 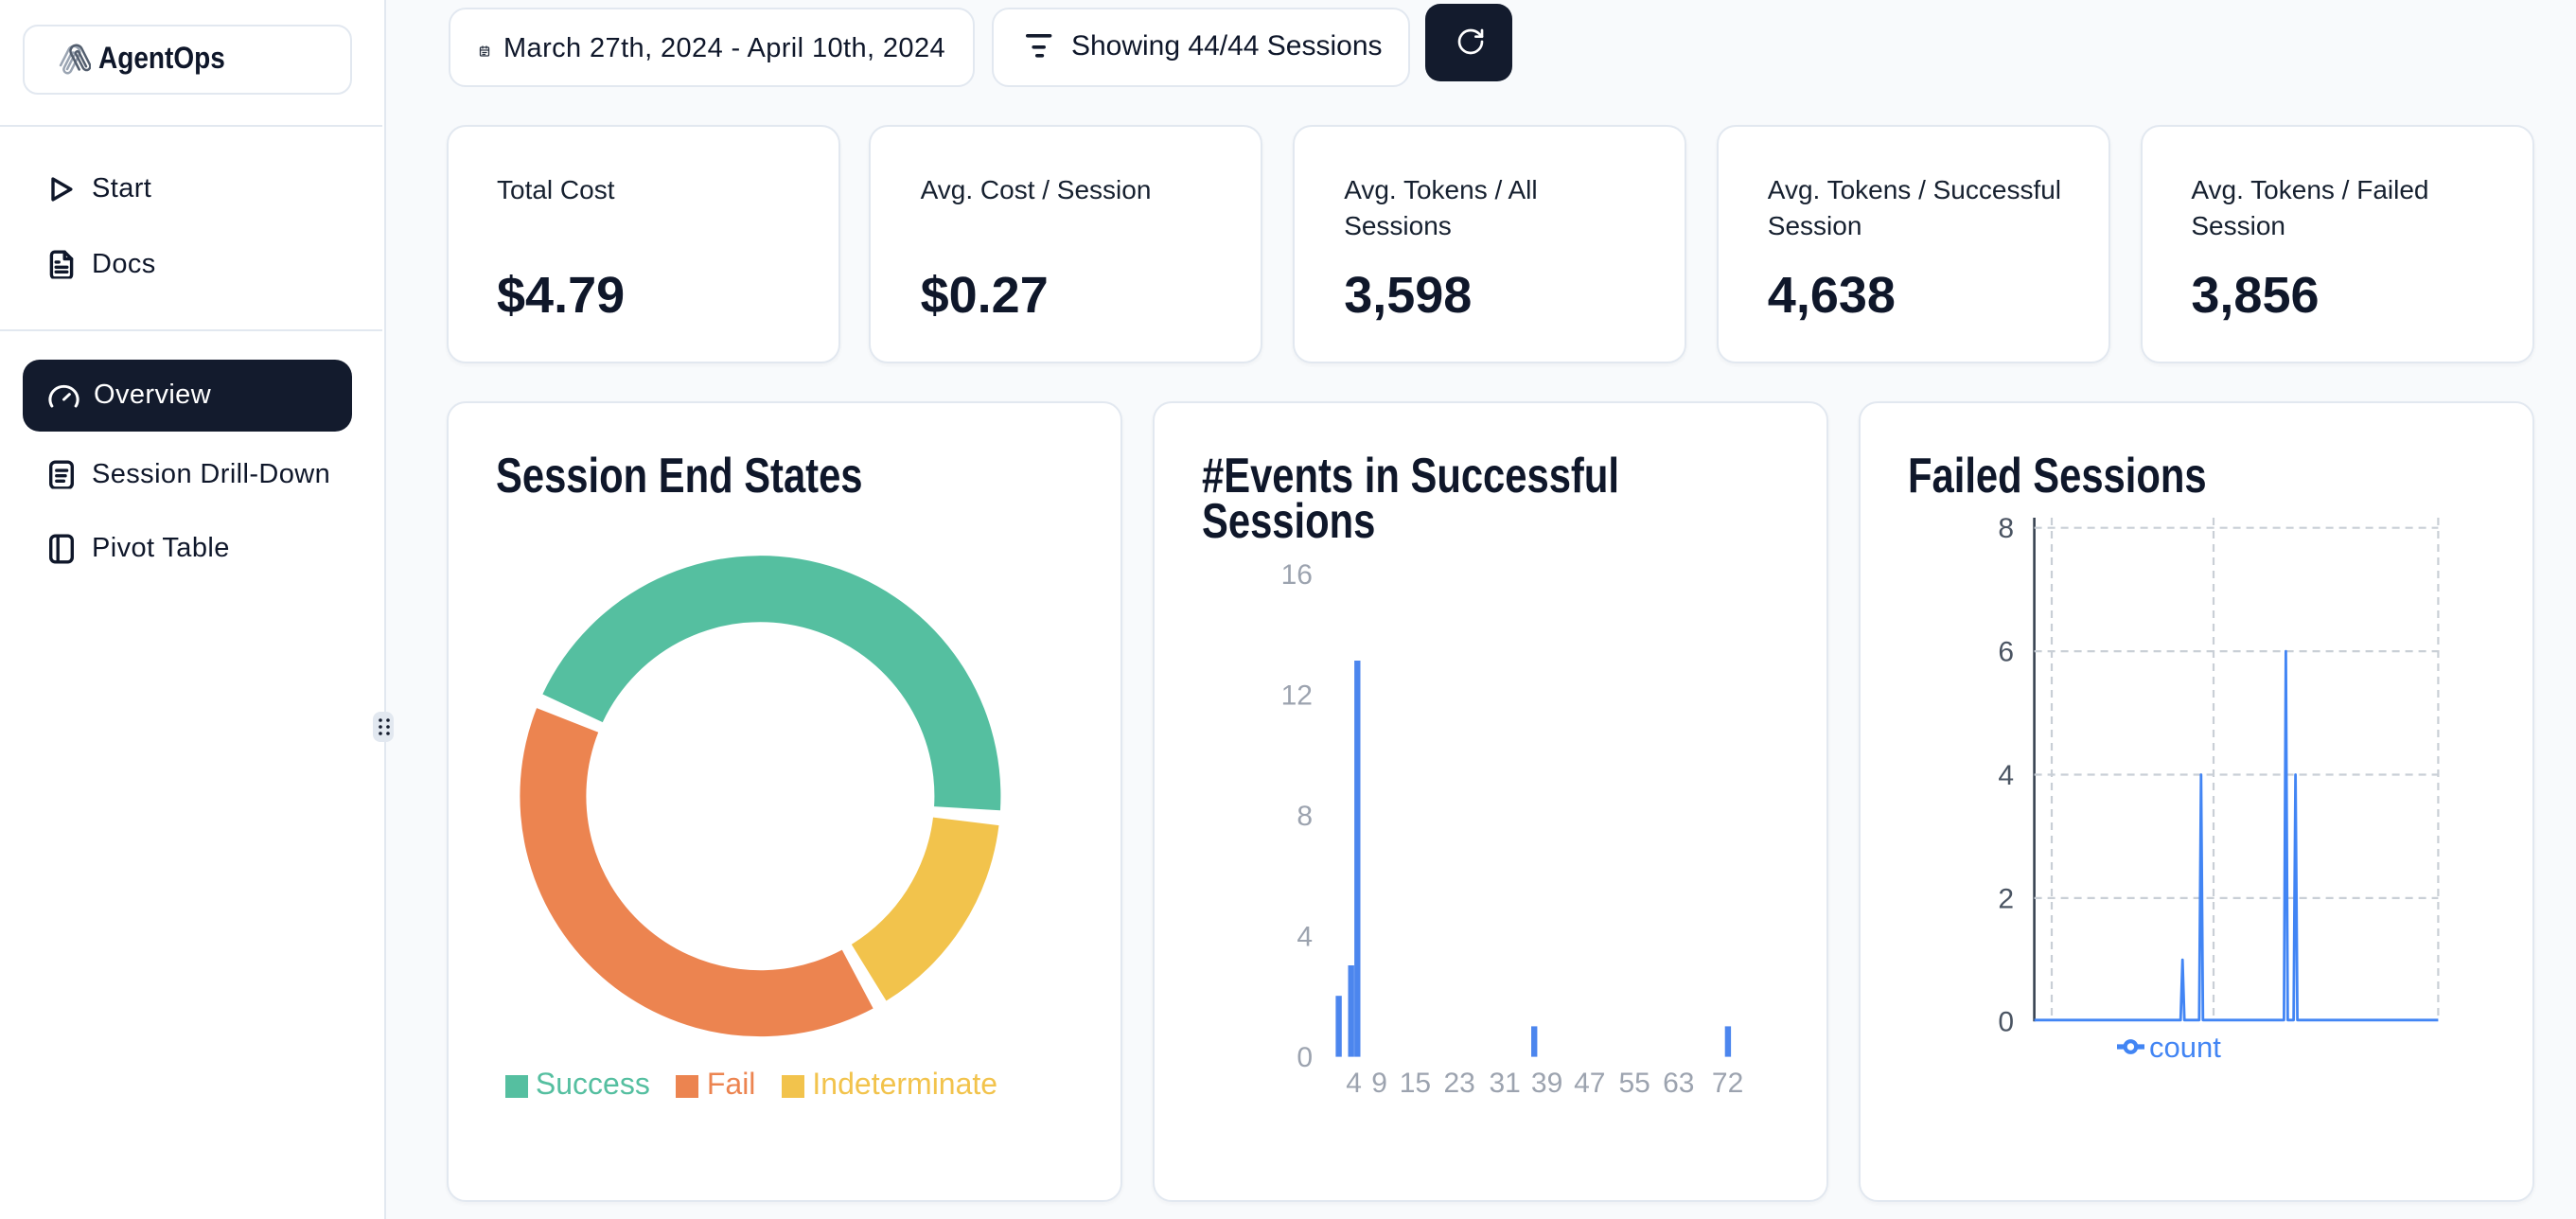 What do you see at coordinates (1726, 1083) in the screenshot?
I see `svg-text: 72` at bounding box center [1726, 1083].